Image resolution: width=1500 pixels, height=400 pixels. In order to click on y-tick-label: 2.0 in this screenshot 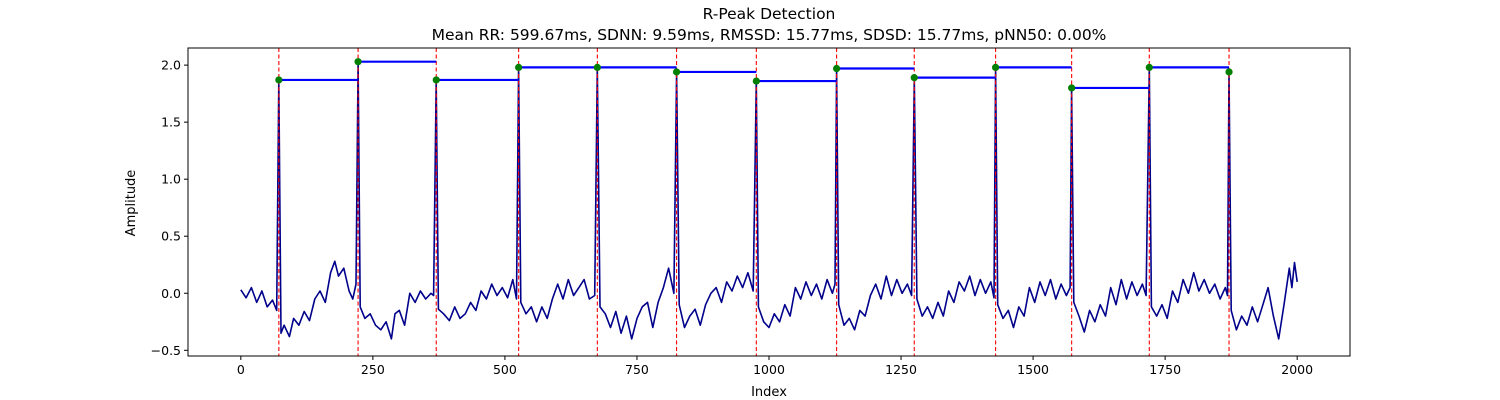, I will do `click(171, 65)`.